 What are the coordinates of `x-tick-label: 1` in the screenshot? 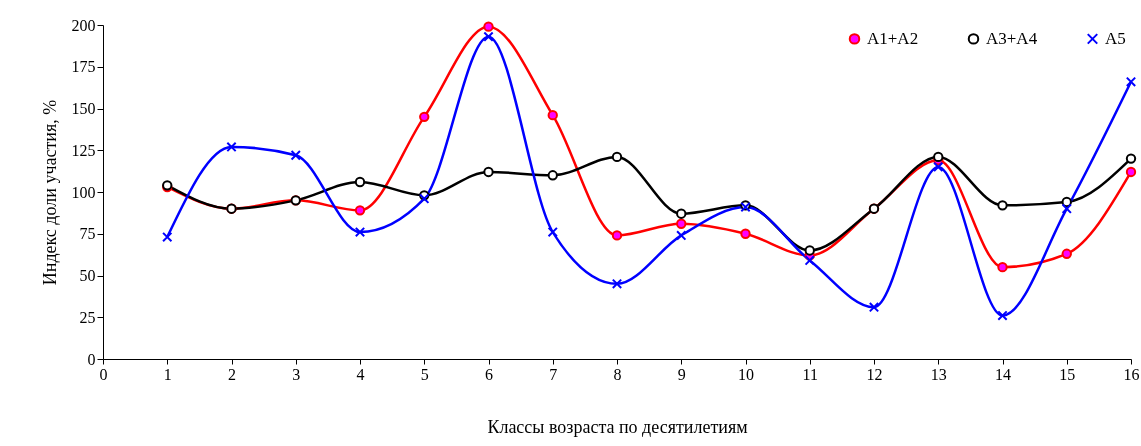 It's located at (167, 374).